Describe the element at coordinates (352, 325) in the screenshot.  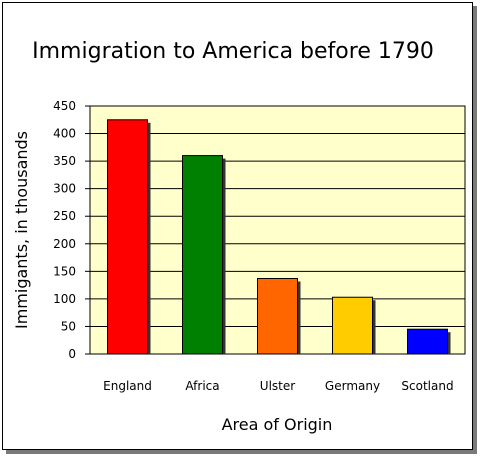
I see `bar-germany` at that location.